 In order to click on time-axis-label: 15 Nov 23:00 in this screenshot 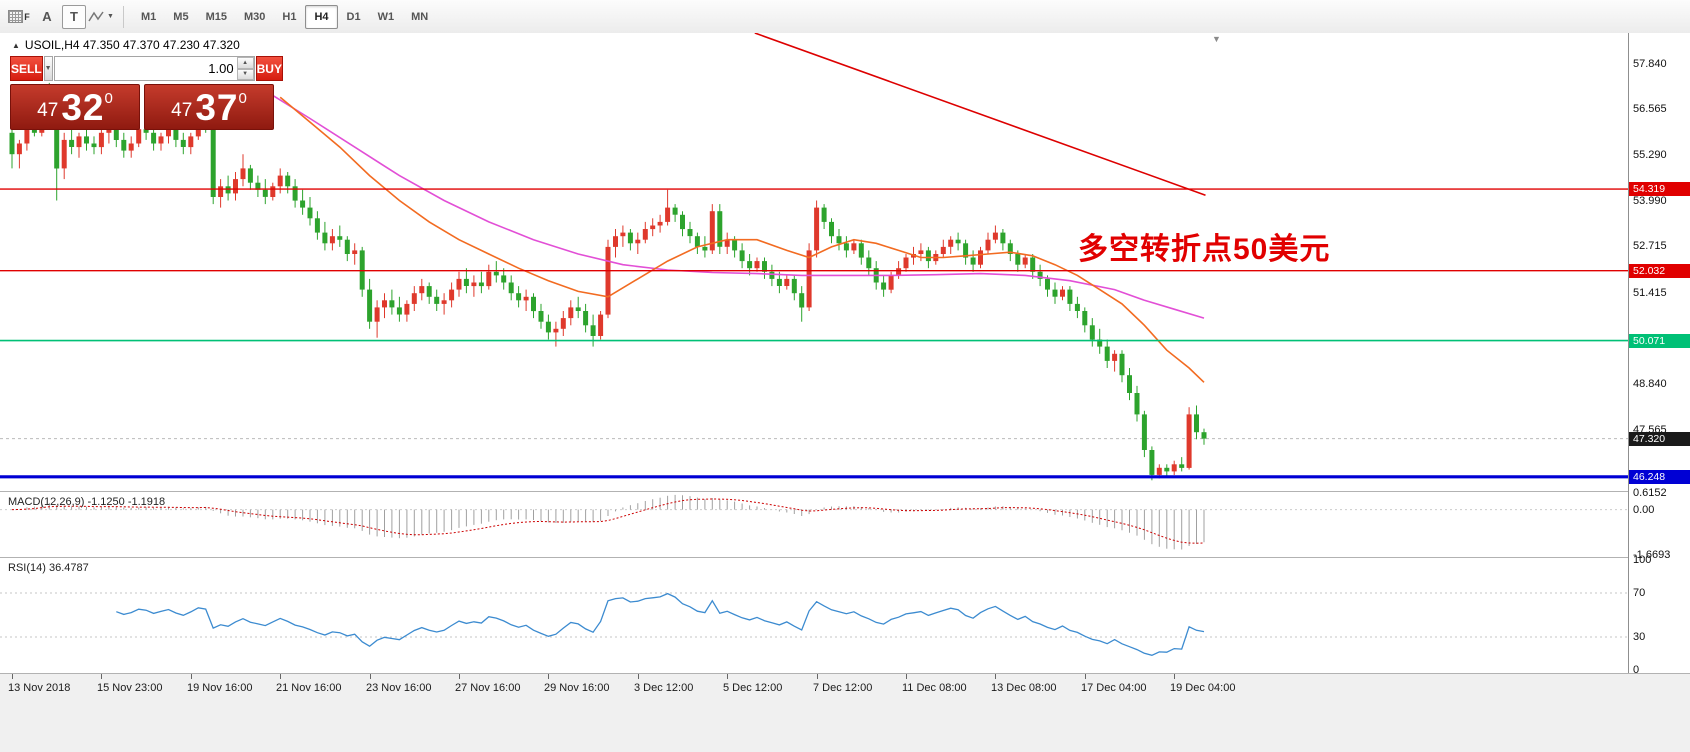, I will do `click(130, 688)`.